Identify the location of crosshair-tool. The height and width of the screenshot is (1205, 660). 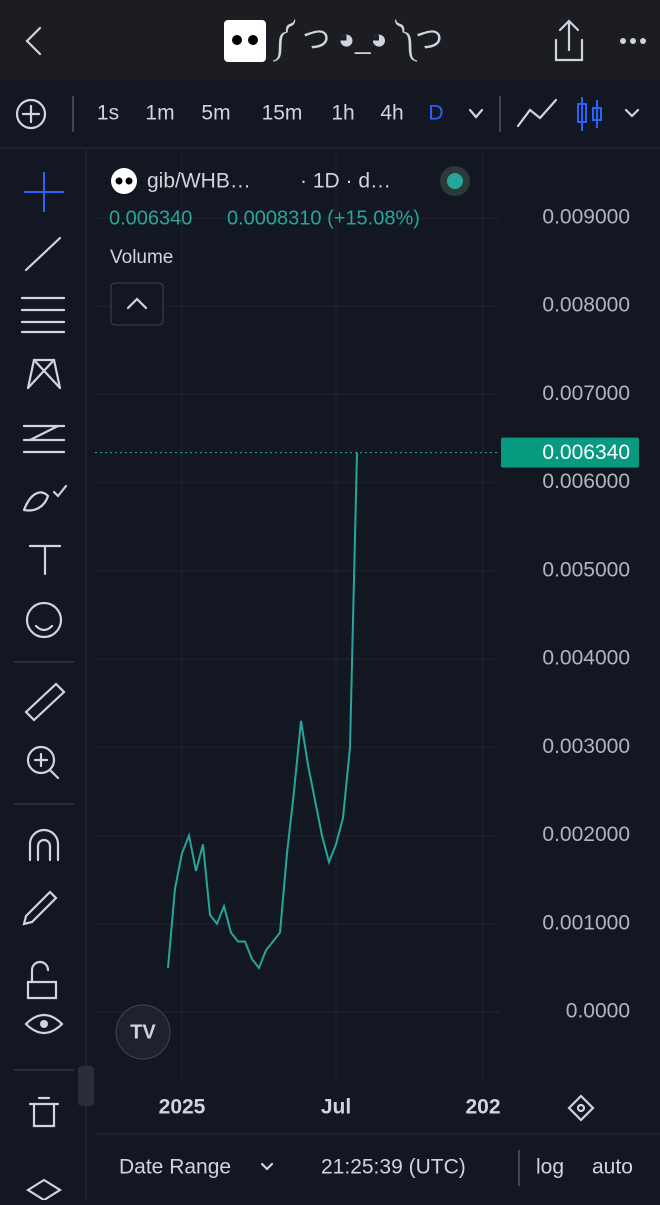
(44, 192).